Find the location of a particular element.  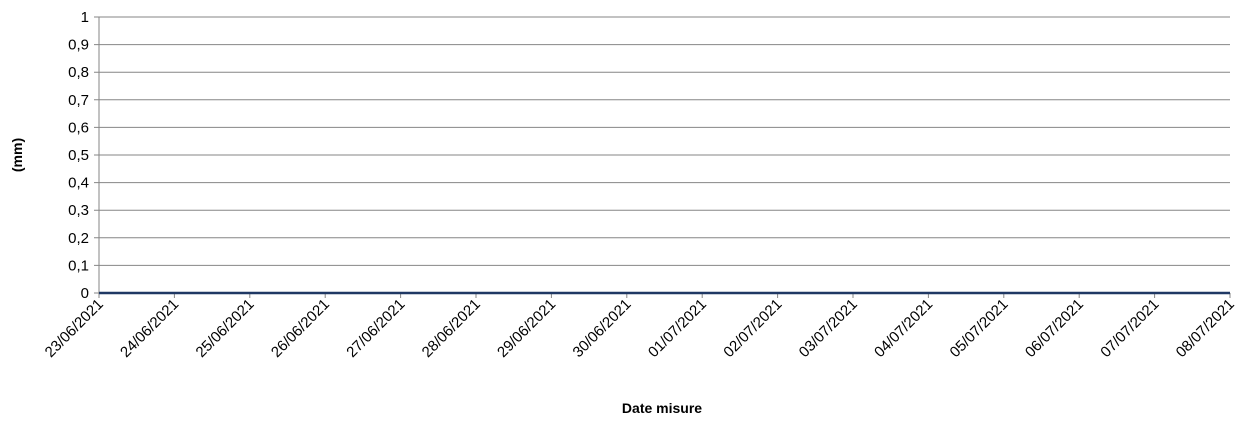

x-tick-label: 02/07/2021 is located at coordinates (752, 328).